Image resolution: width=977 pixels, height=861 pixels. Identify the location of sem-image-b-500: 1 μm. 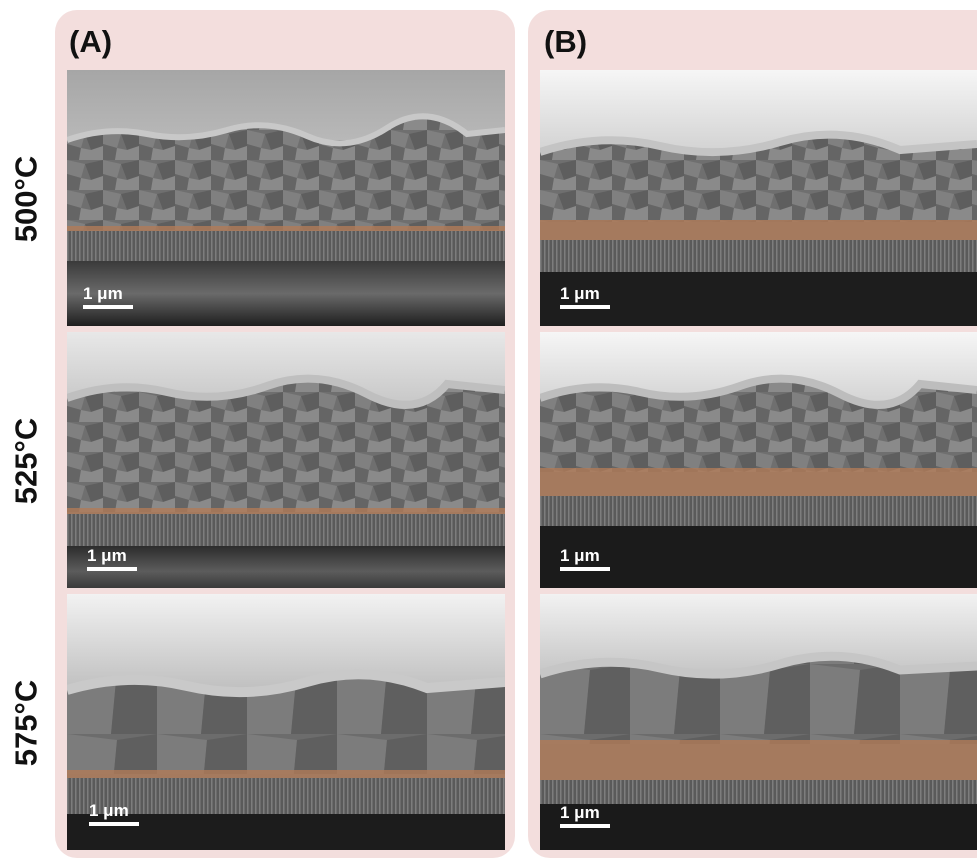
(758, 198).